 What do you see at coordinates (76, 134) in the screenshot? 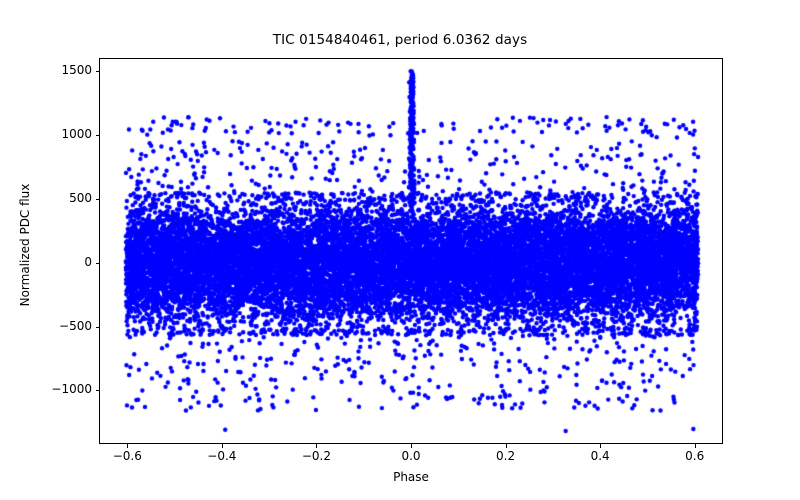
I see `y-tick-label: 1000` at bounding box center [76, 134].